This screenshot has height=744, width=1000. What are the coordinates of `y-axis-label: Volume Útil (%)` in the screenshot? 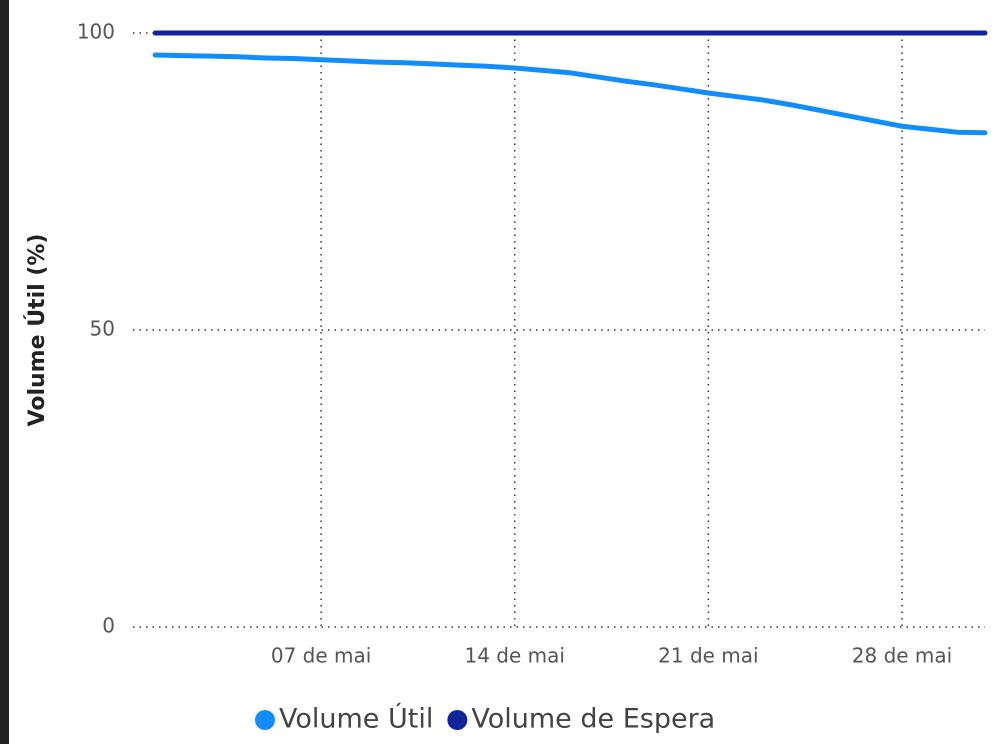 It's located at (37, 330).